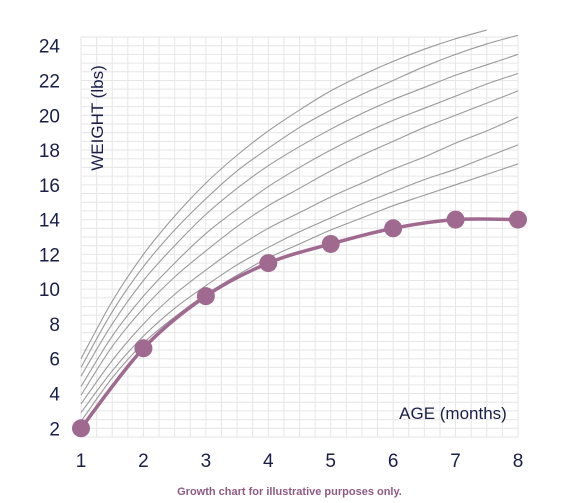 The width and height of the screenshot is (579, 503). I want to click on x-tick-label: 7, so click(455, 461).